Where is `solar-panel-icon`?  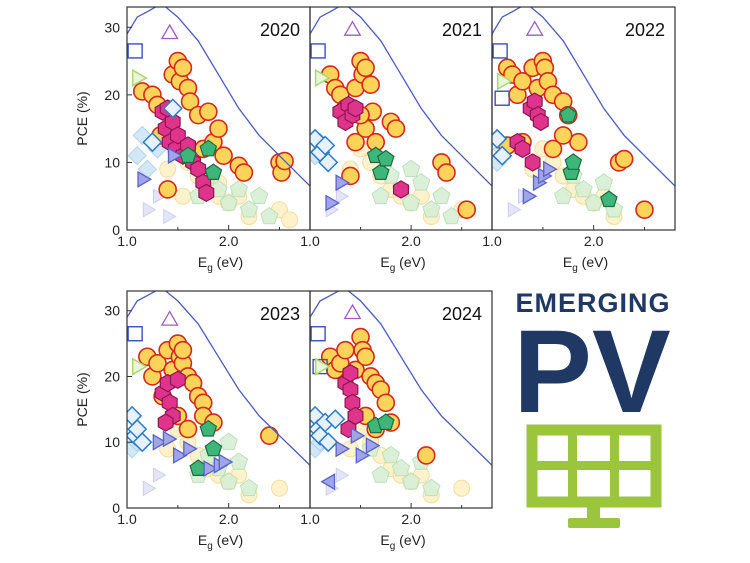
solar-panel-icon is located at coordinates (594, 476).